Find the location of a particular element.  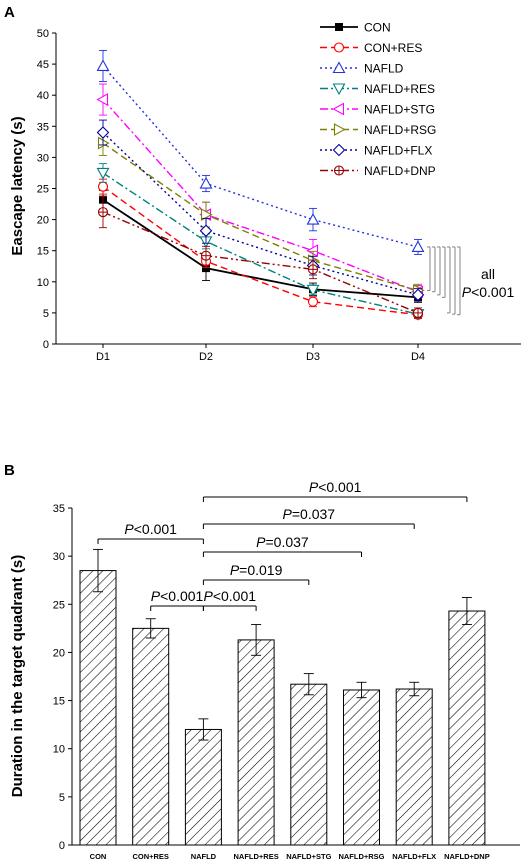

legend-con-label: CON is located at coordinates (377, 28).